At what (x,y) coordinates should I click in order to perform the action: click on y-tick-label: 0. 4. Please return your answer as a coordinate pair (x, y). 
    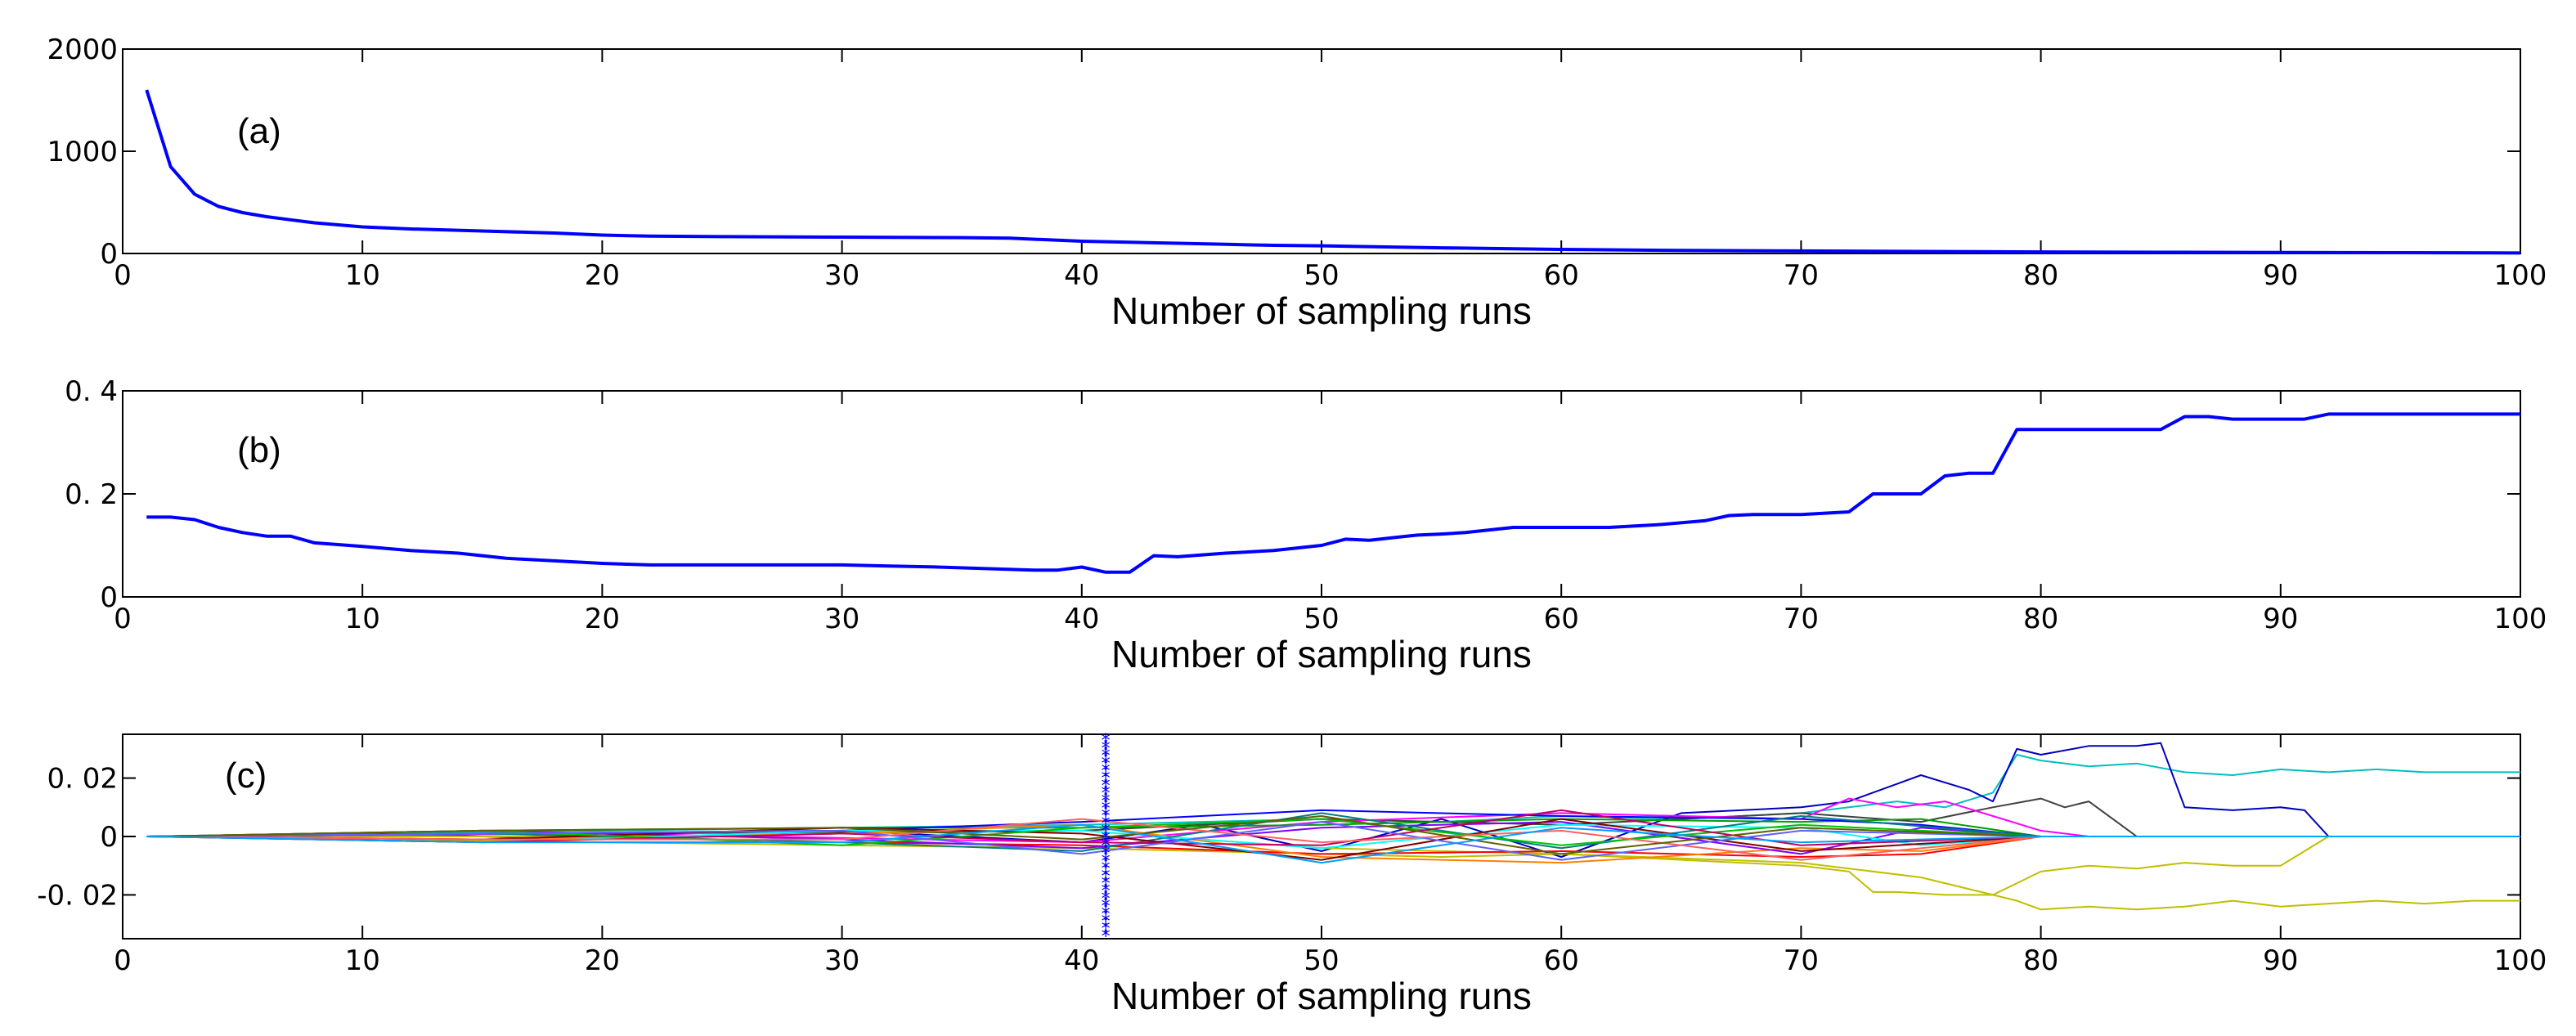
    Looking at the image, I should click on (91, 392).